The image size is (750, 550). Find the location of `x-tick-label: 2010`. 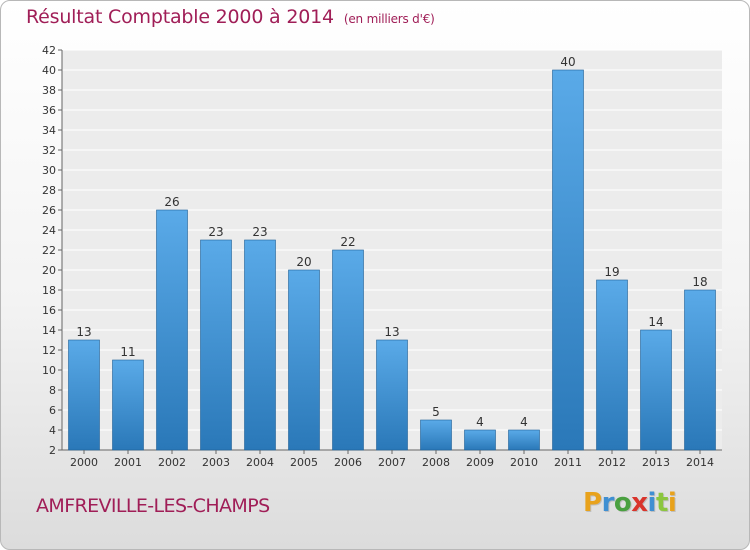

x-tick-label: 2010 is located at coordinates (524, 462).